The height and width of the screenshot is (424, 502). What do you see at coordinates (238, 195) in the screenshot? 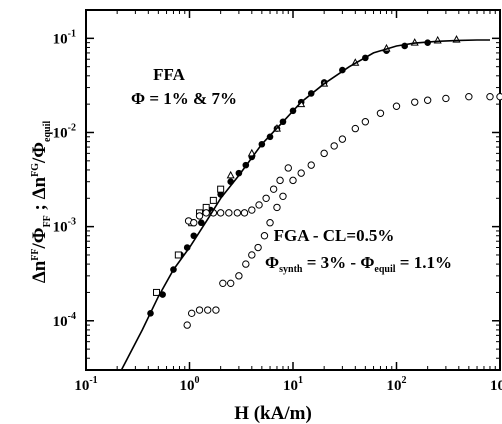
I see `series-open-circle` at bounding box center [238, 195].